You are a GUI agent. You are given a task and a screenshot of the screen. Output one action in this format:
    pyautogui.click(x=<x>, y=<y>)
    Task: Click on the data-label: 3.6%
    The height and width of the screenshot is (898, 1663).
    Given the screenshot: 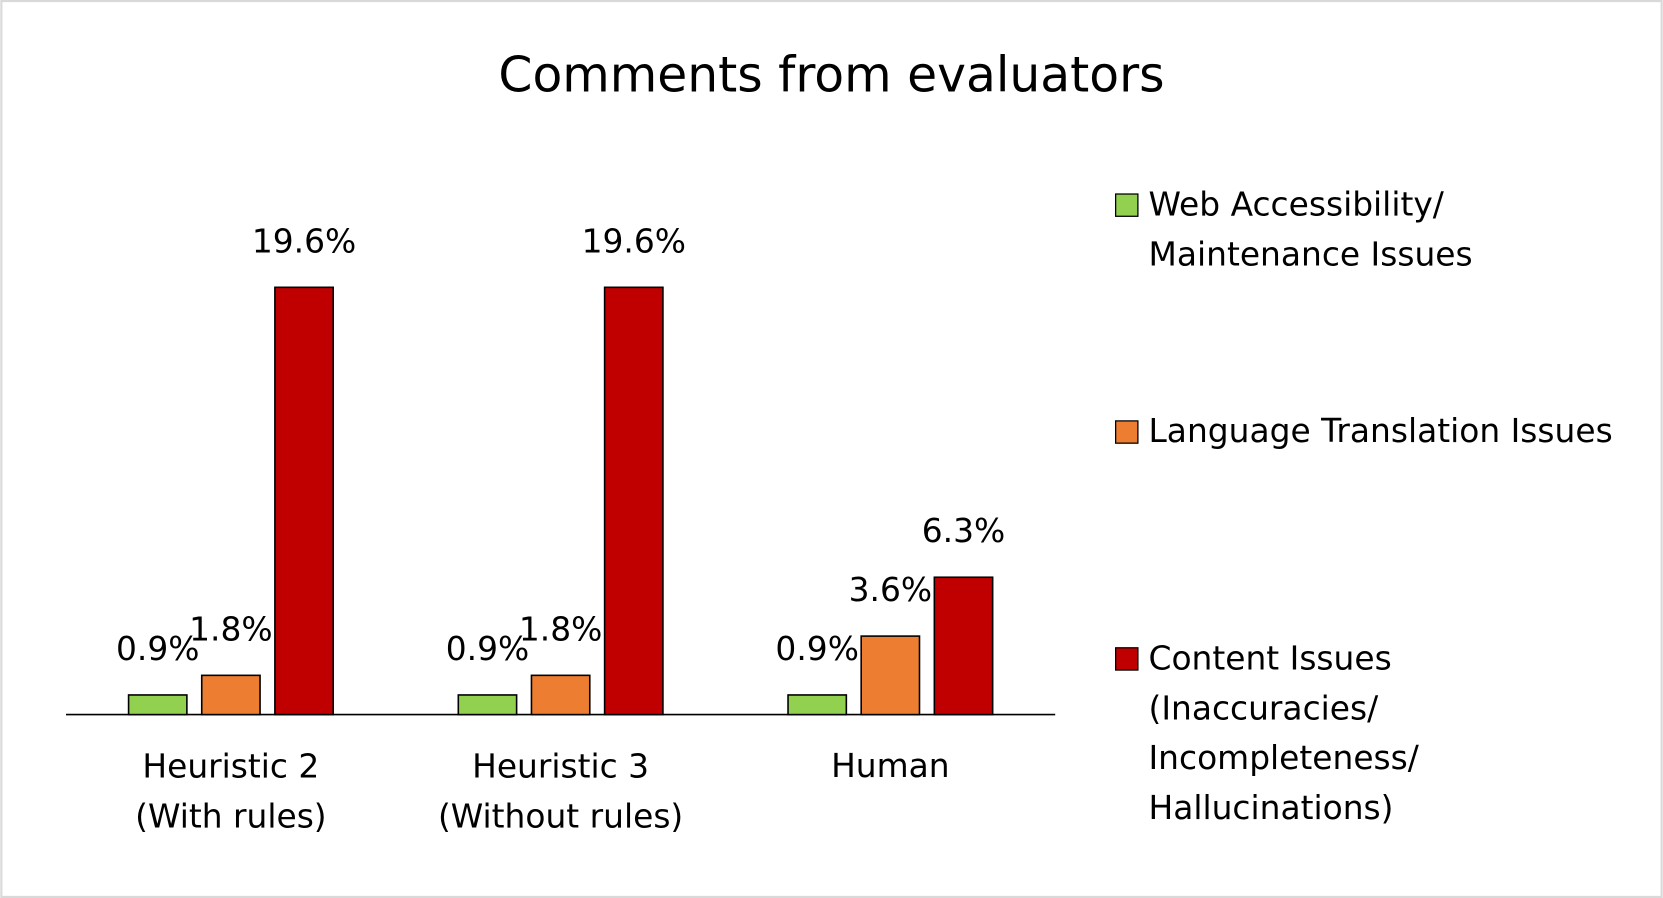 What is the action you would take?
    pyautogui.click(x=890, y=589)
    